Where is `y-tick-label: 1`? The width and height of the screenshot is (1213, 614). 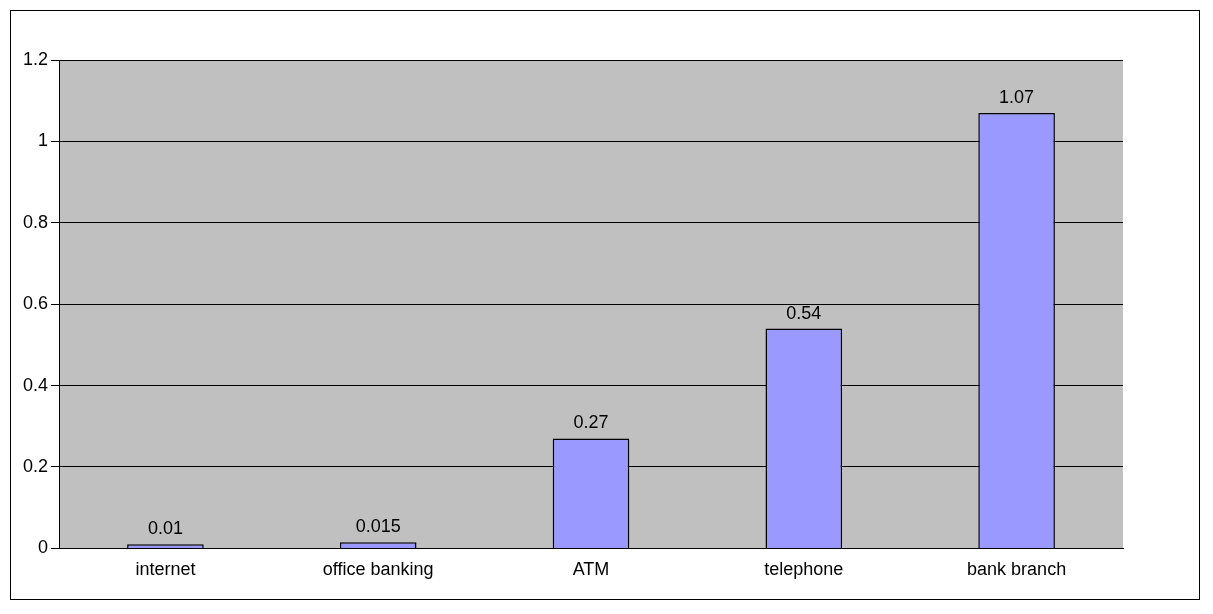
y-tick-label: 1 is located at coordinates (43, 140).